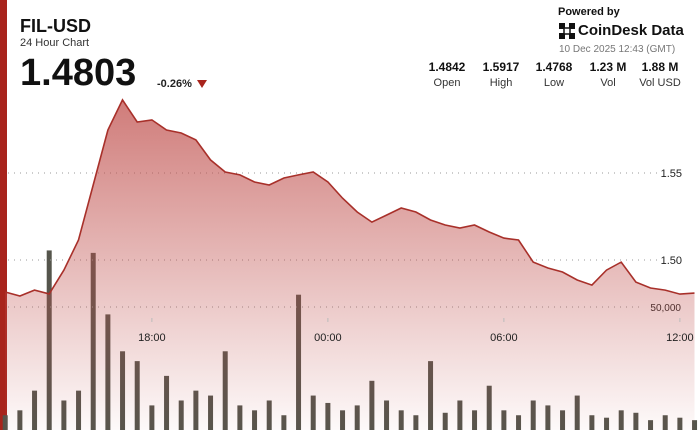 The height and width of the screenshot is (430, 700). I want to click on down-arrow, so click(202, 84).